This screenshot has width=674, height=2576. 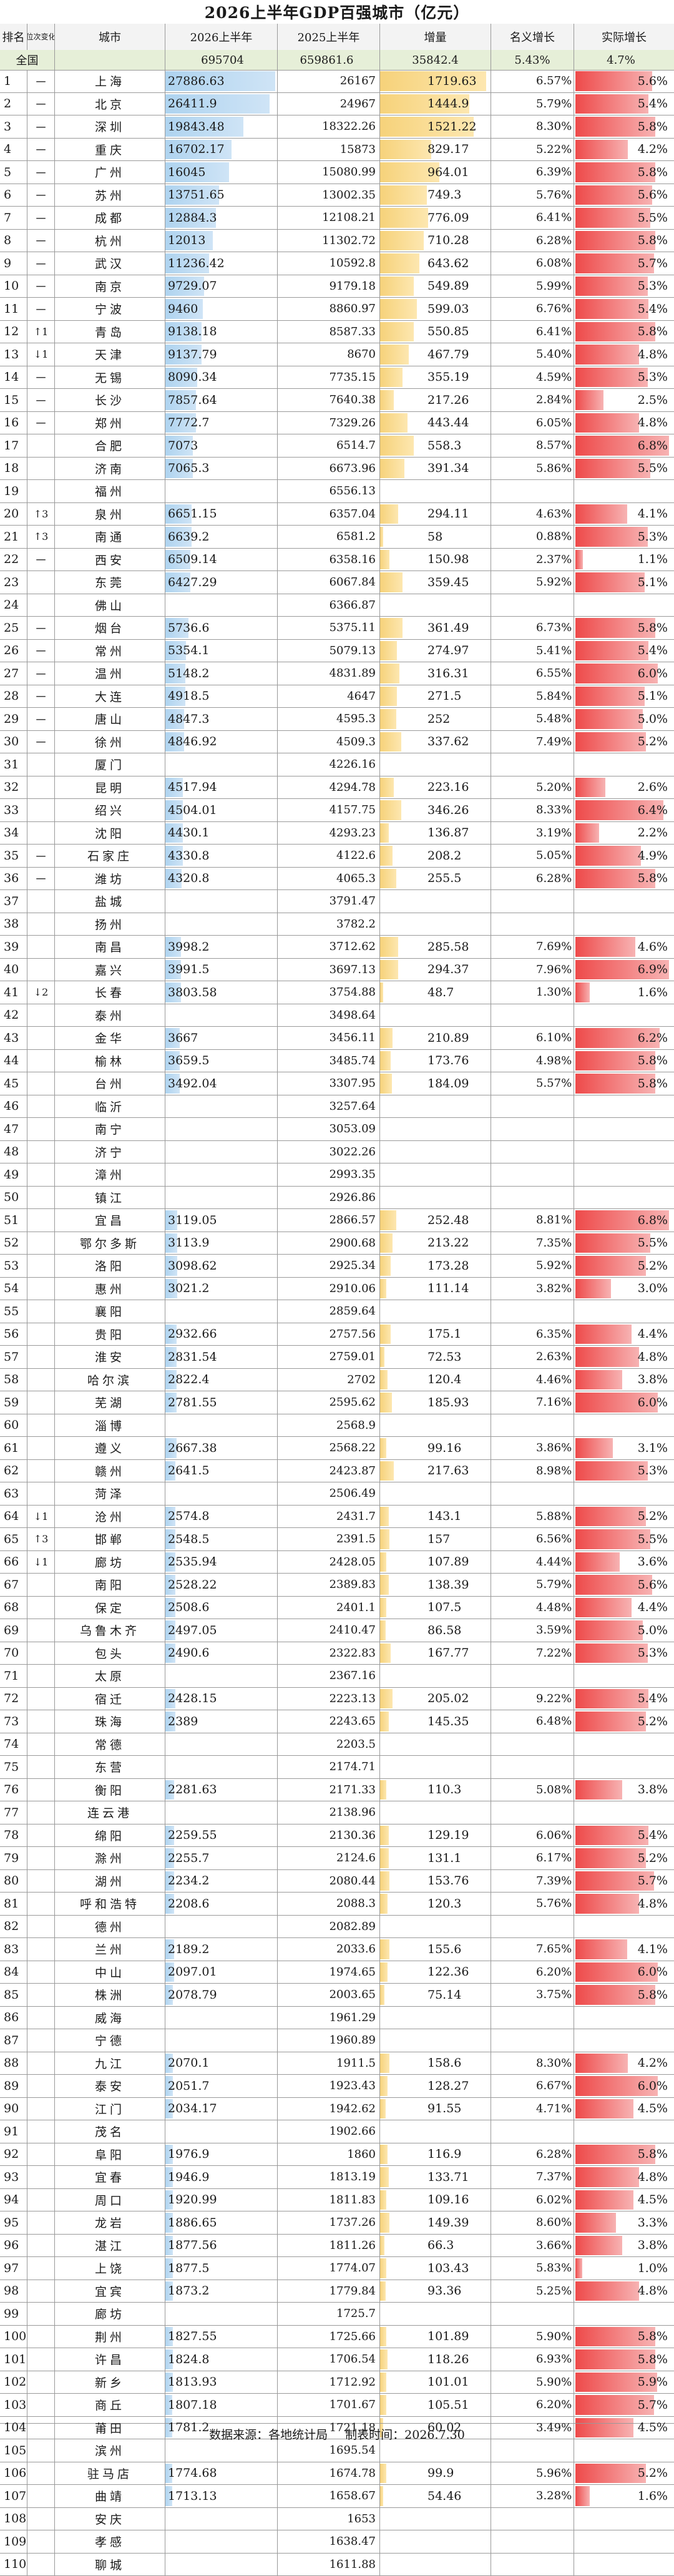 I want to click on gdp-2026-cell-value: 2497.05, so click(x=193, y=1630).